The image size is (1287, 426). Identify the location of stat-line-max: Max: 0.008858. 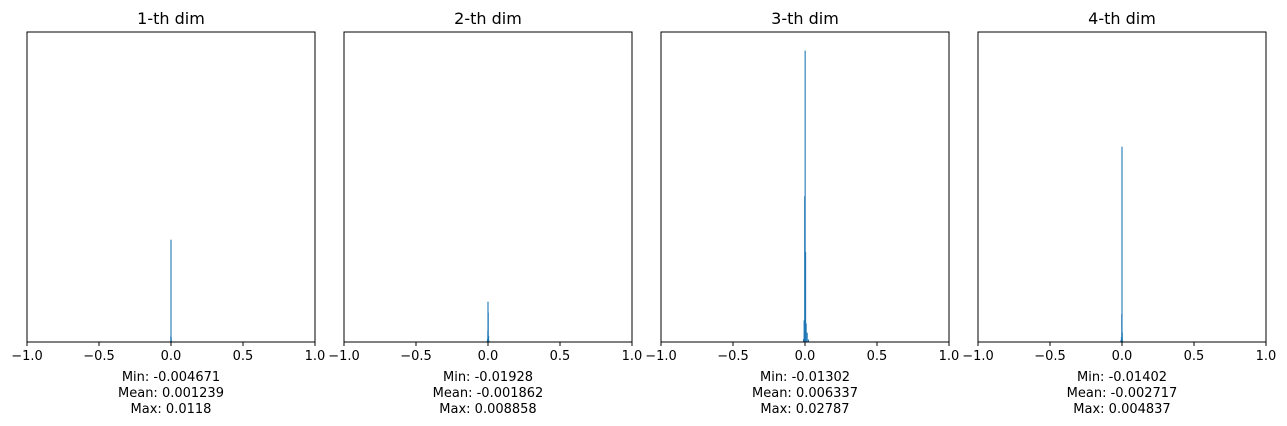
(487, 409).